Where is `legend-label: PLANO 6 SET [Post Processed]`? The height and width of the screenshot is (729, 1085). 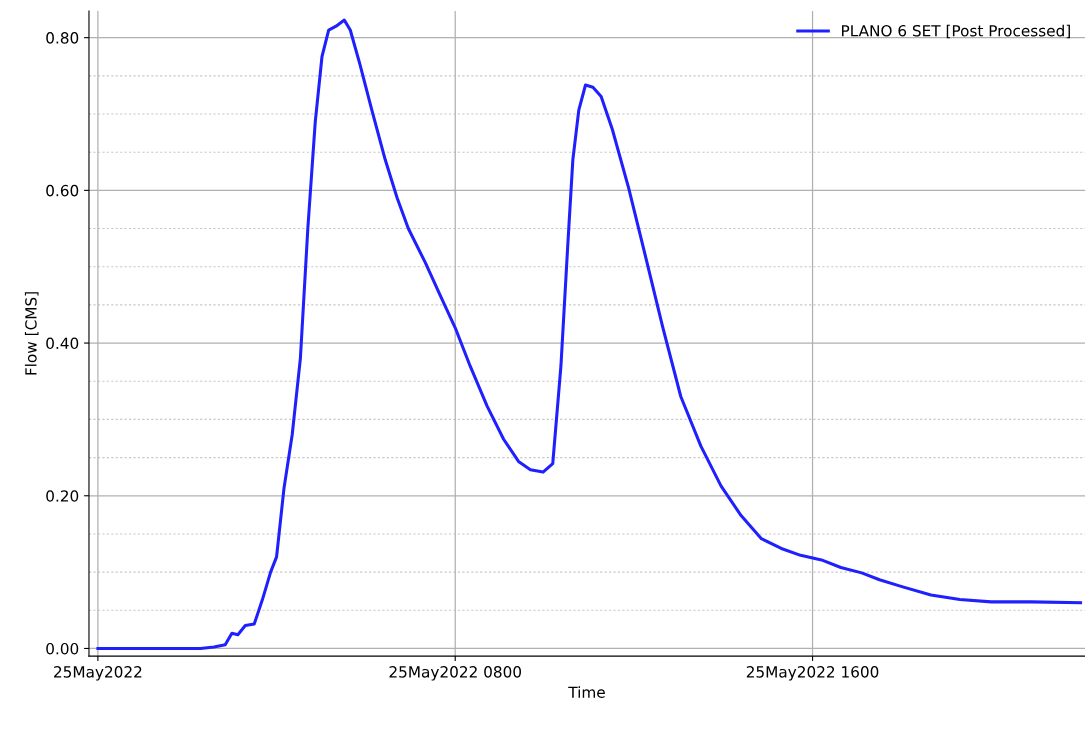 legend-label: PLANO 6 SET [Post Processed] is located at coordinates (956, 31).